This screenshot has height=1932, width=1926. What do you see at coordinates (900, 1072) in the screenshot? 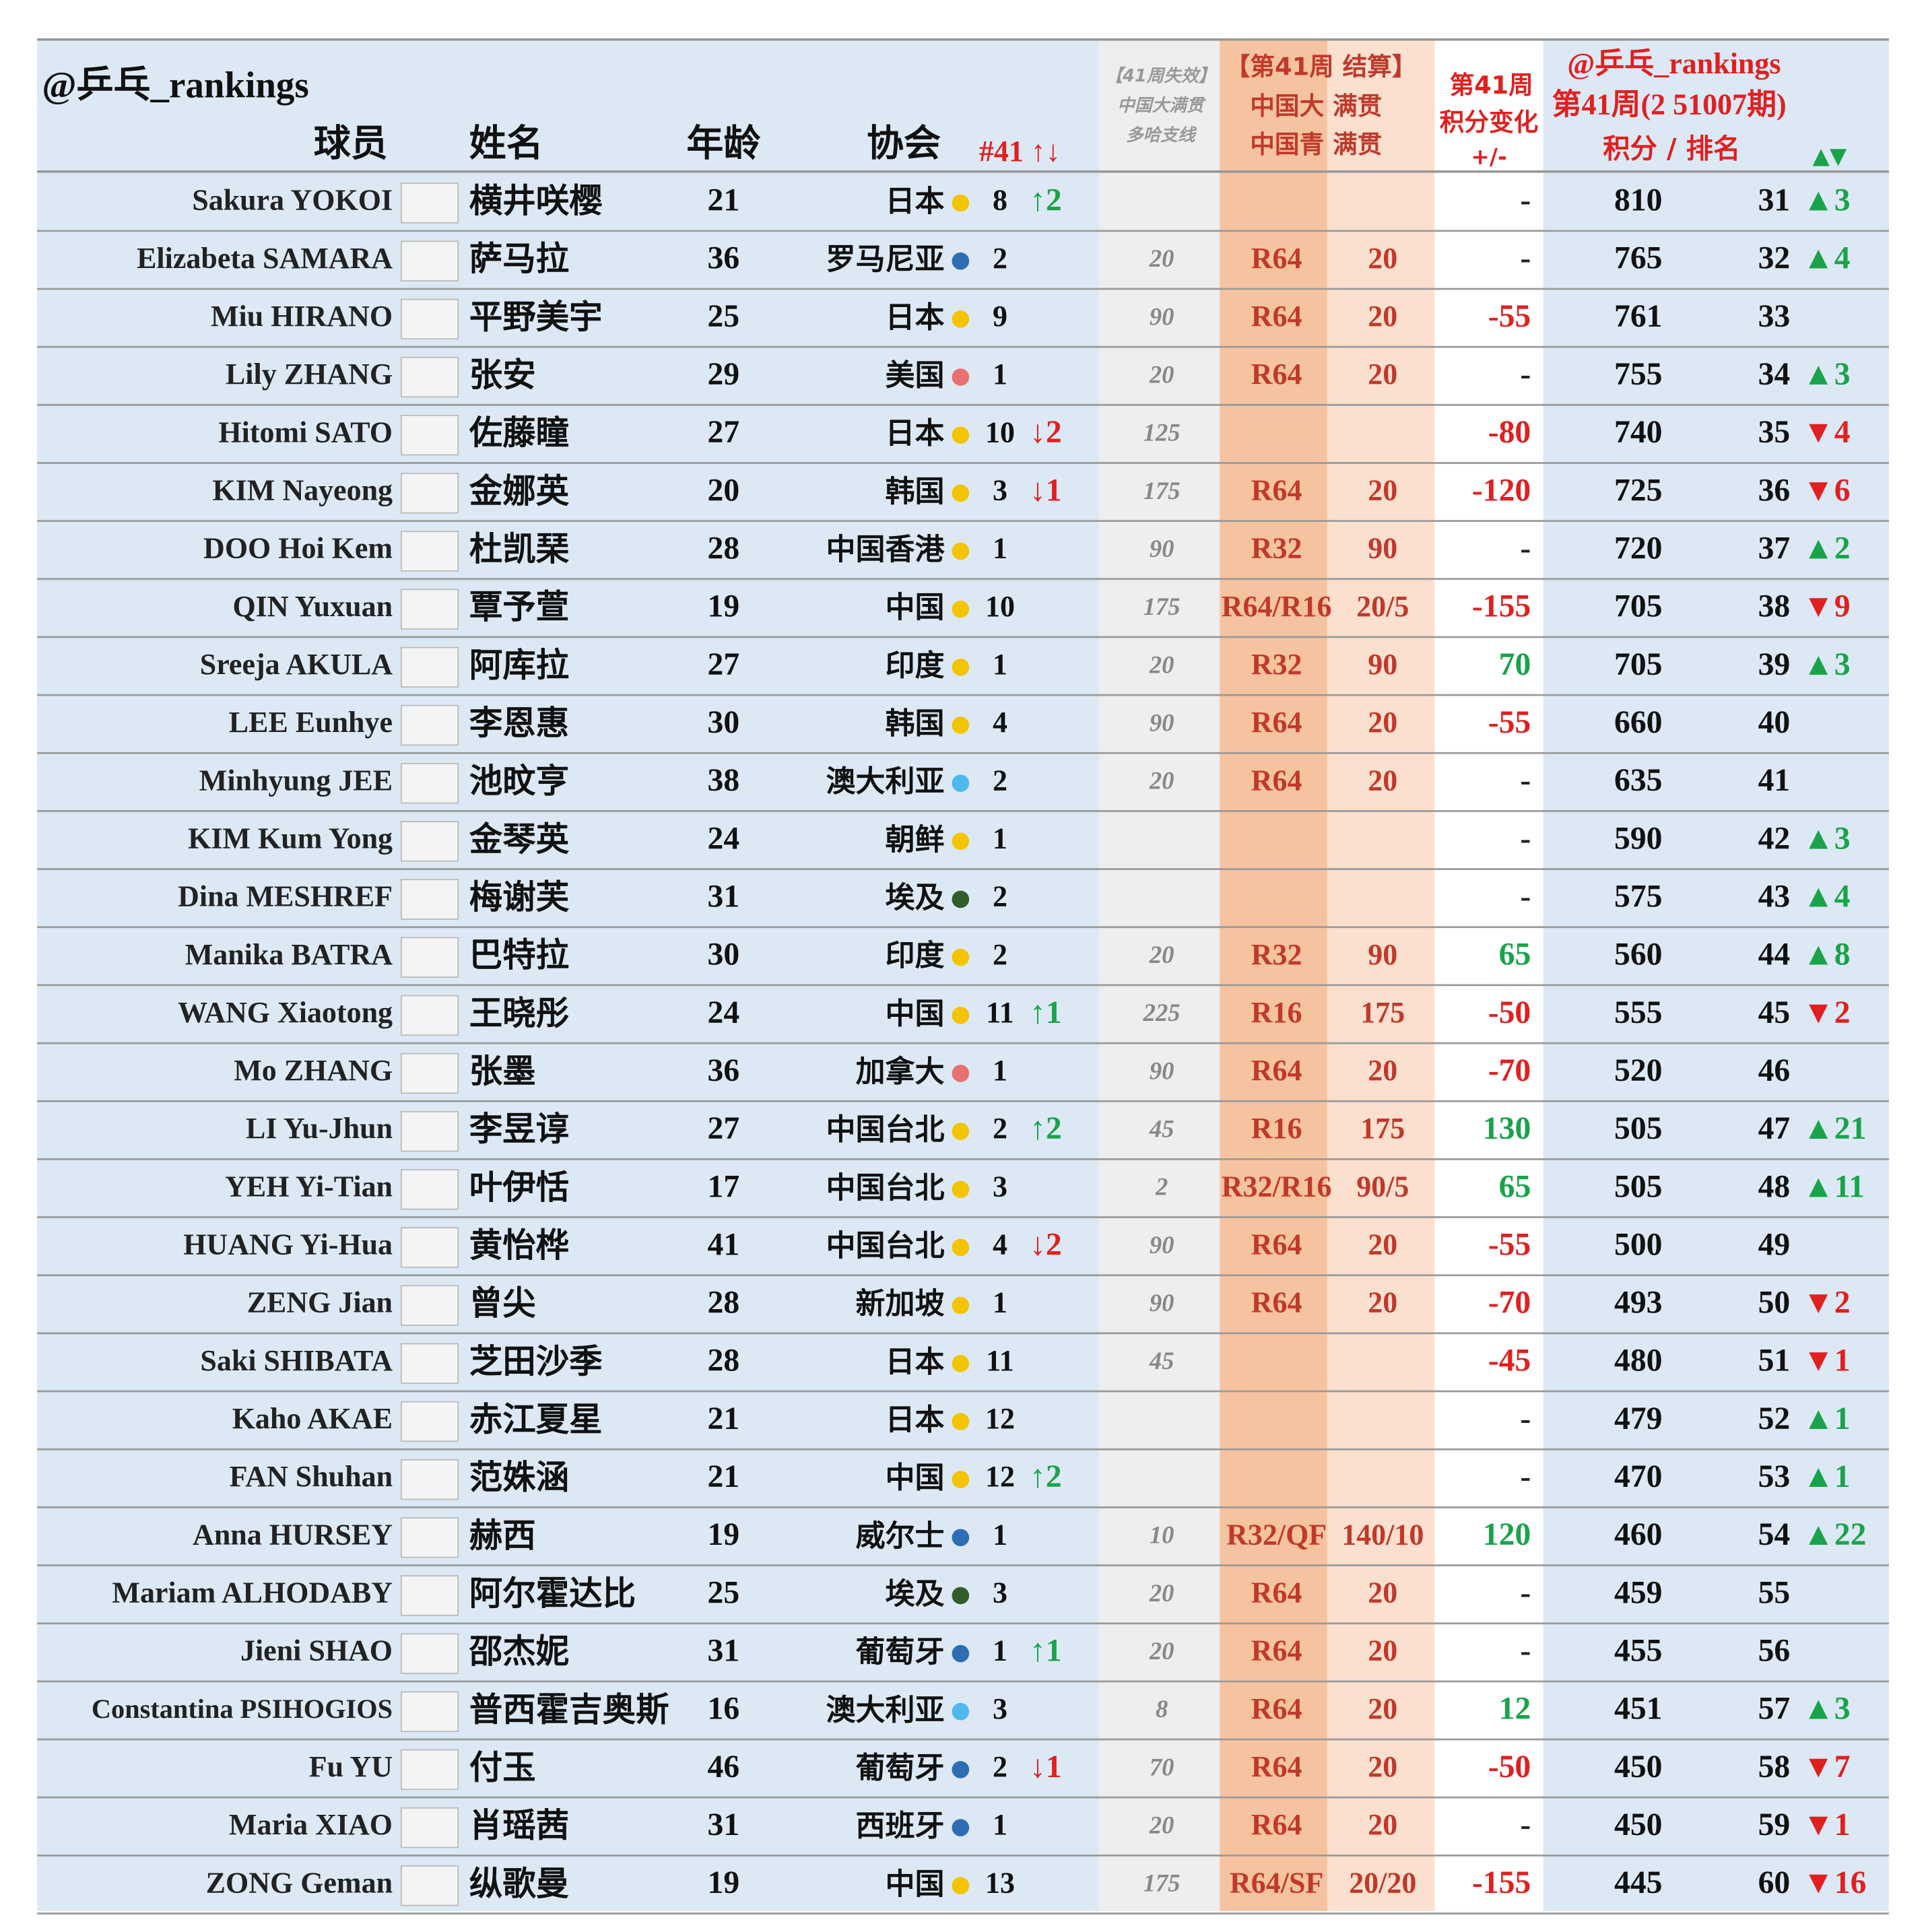
I see `association: 加拿大` at bounding box center [900, 1072].